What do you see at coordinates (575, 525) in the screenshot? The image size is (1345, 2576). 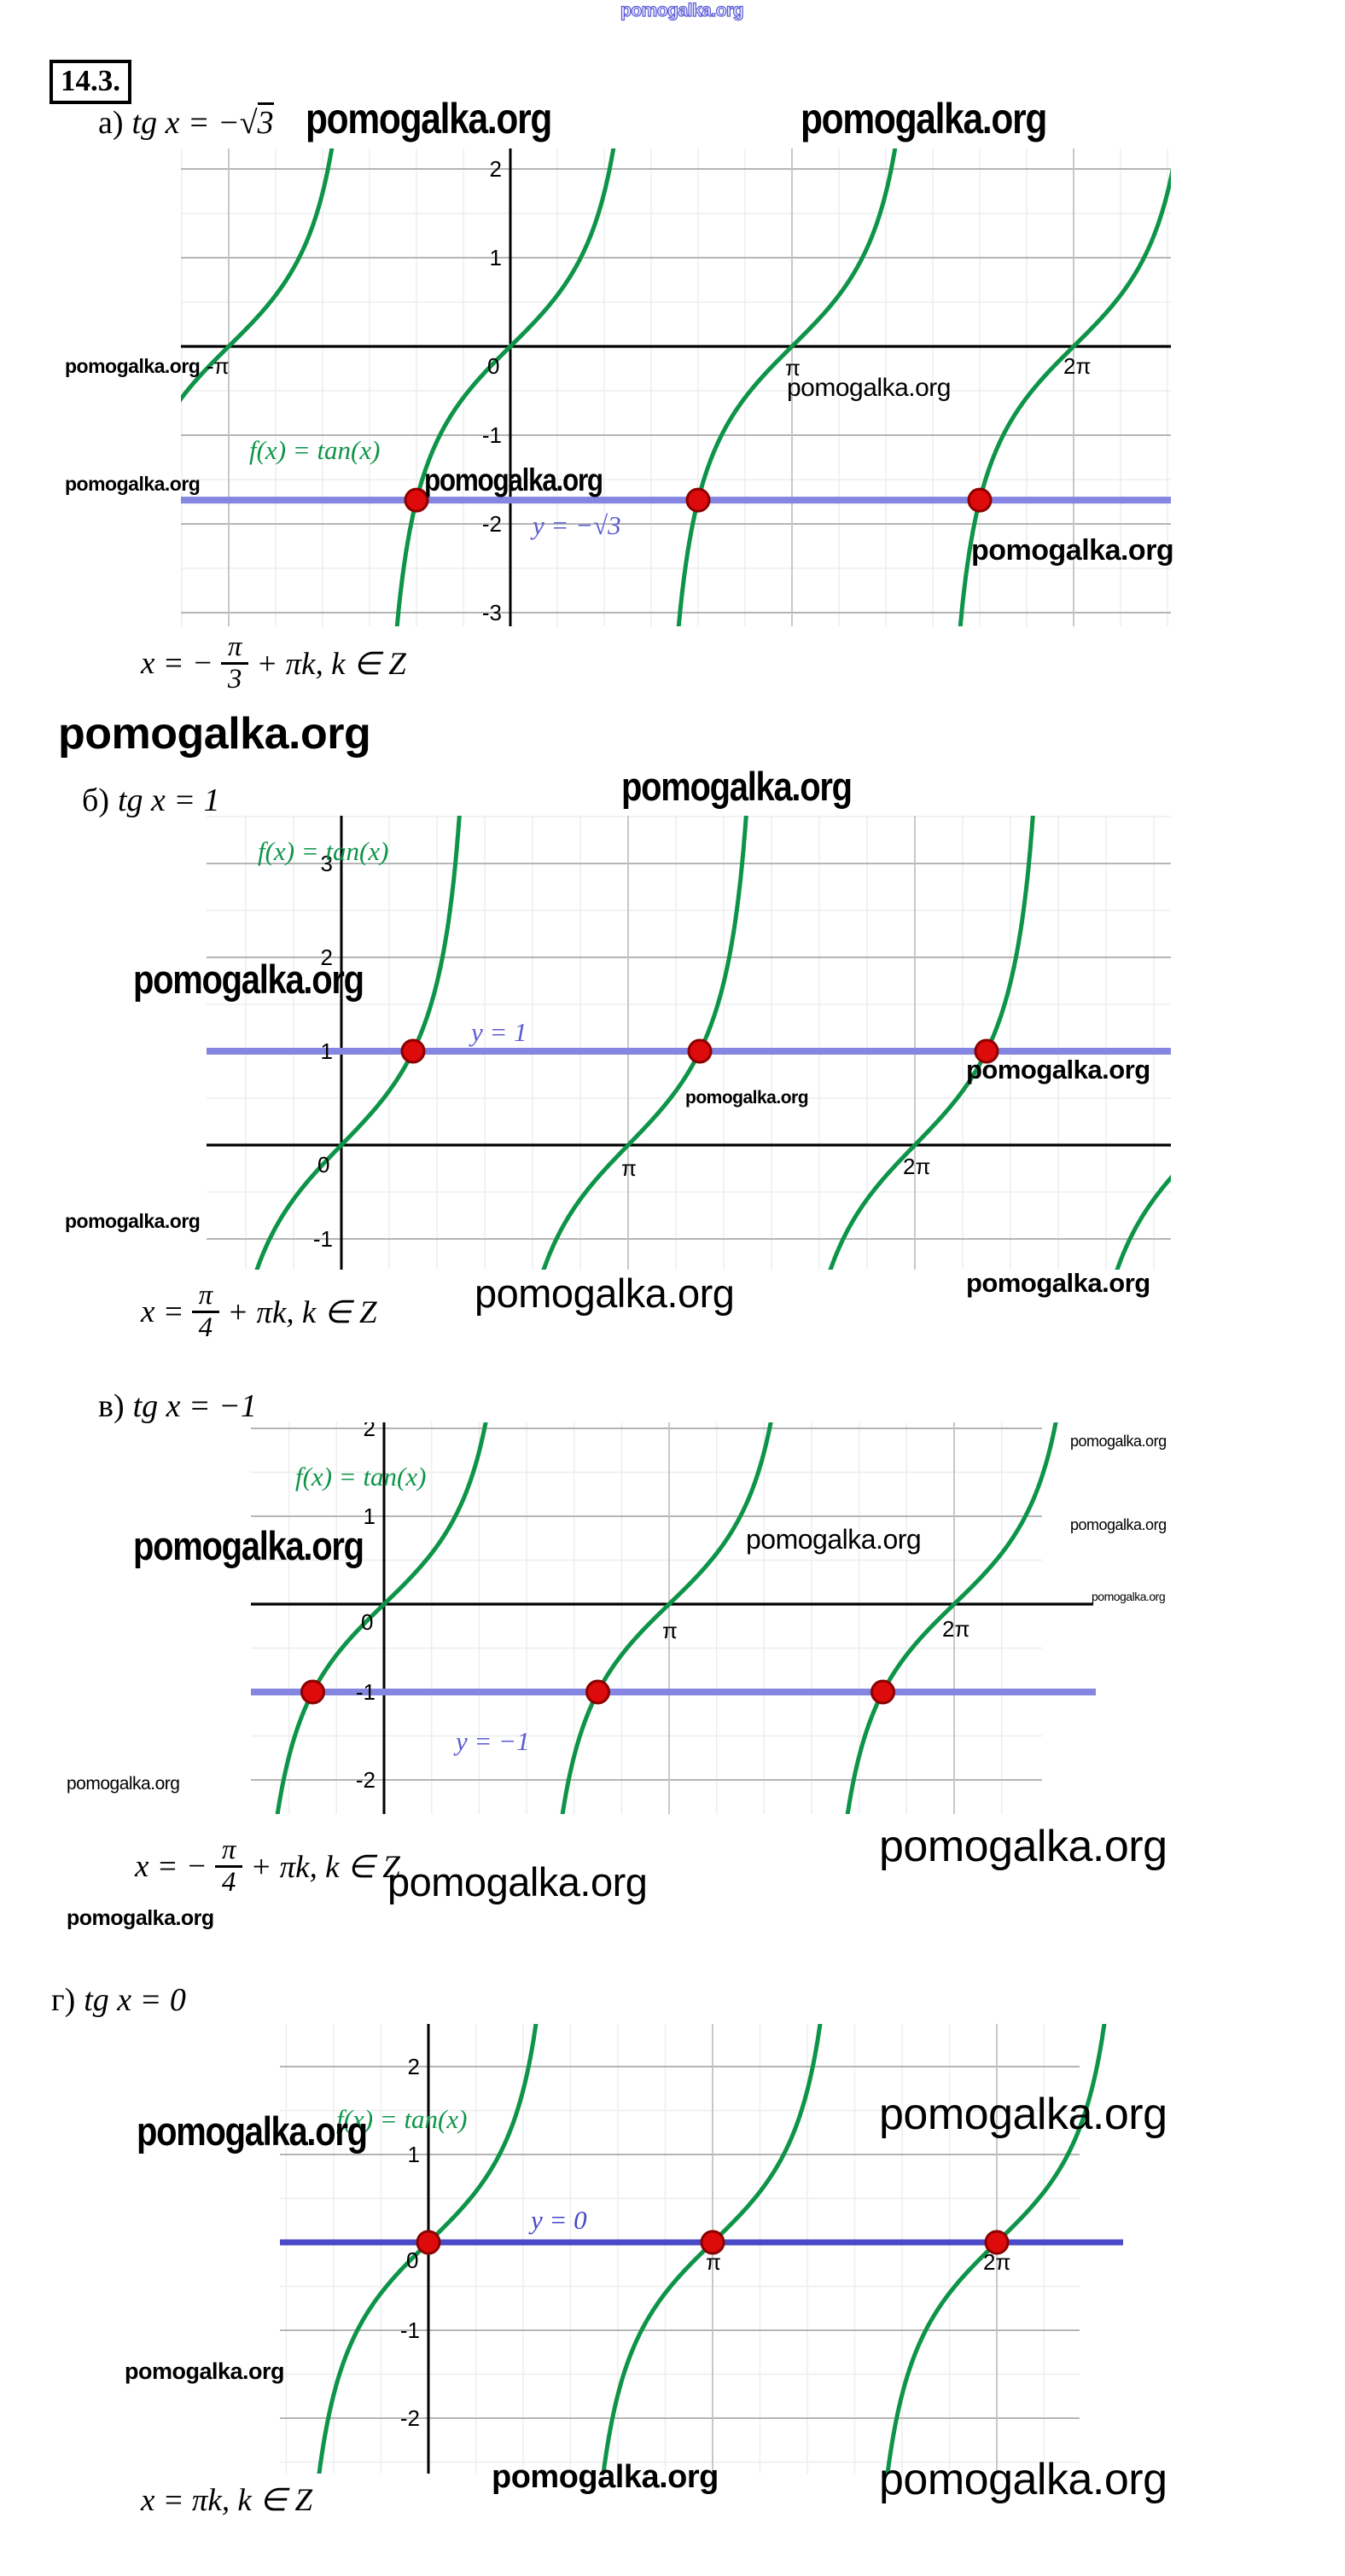 I see `hline-label: y = −√3` at bounding box center [575, 525].